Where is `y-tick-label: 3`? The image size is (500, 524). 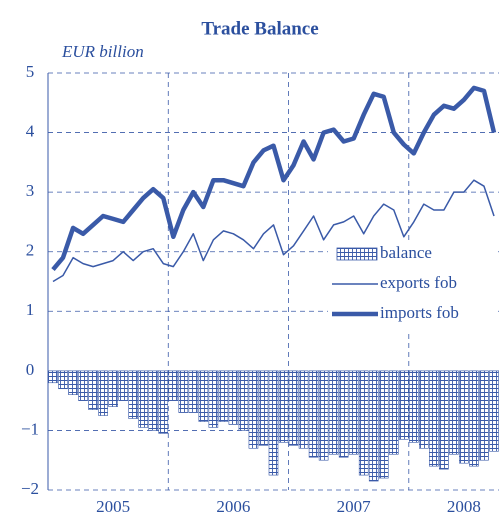
y-tick-label: 3 is located at coordinates (30, 190).